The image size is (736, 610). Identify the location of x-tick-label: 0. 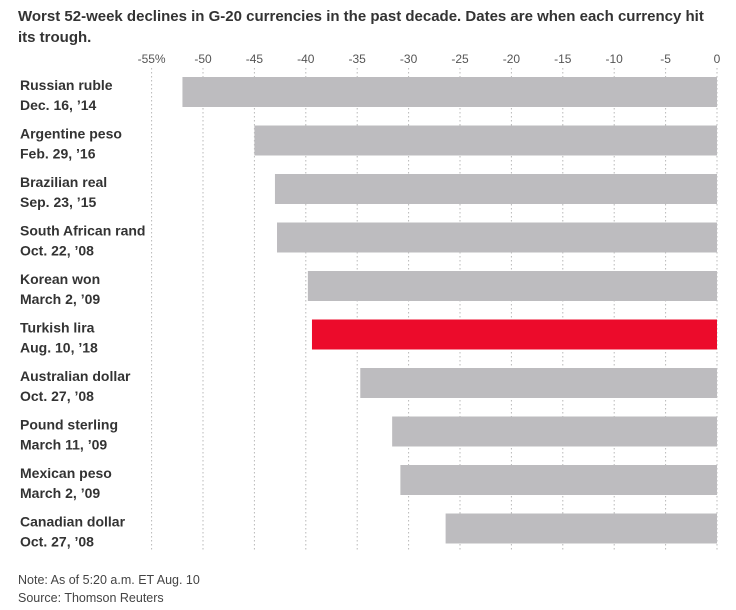
(717, 59).